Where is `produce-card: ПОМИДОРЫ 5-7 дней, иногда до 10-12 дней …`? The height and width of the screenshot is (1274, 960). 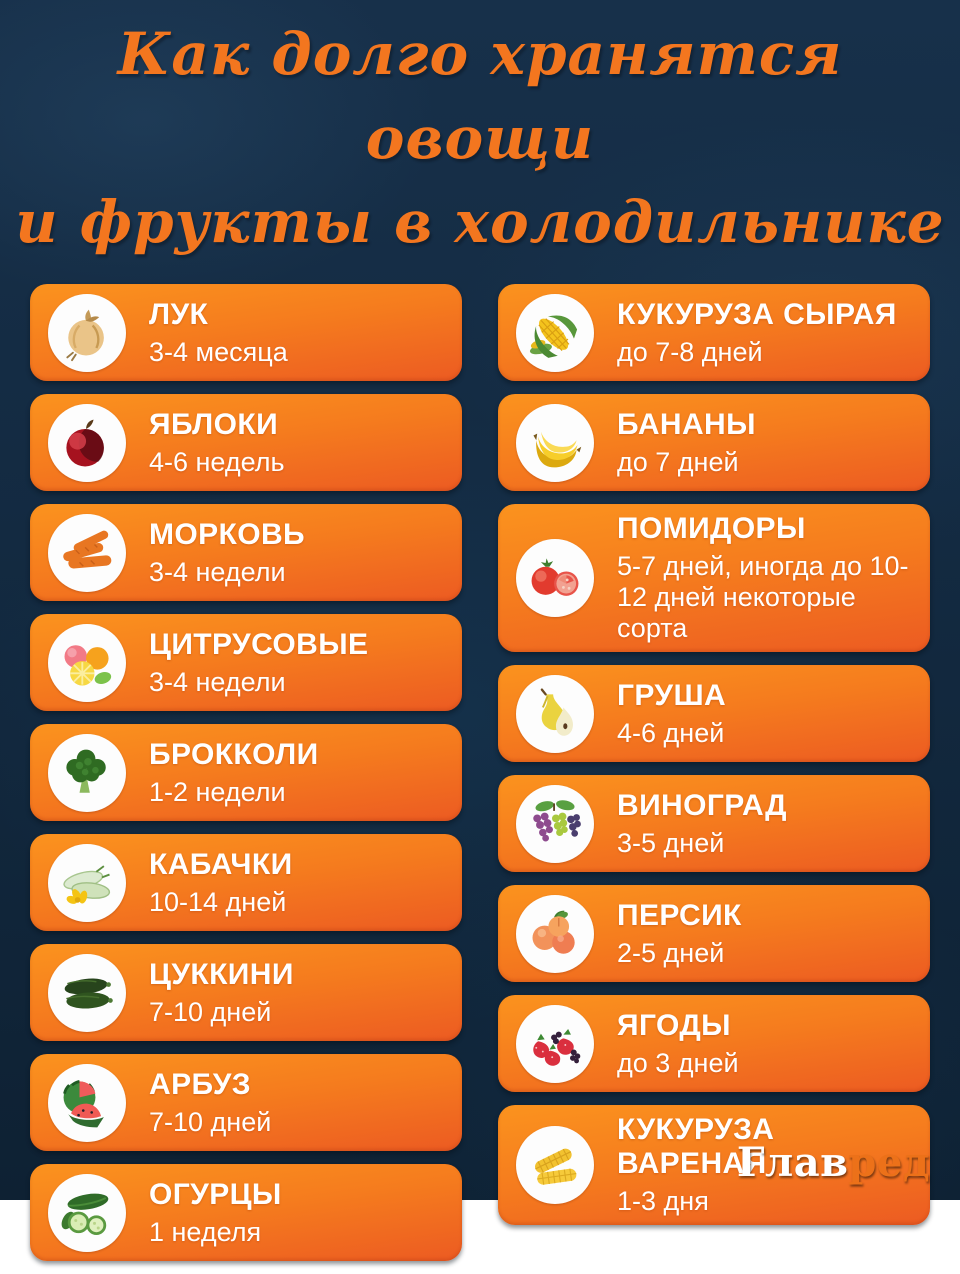 produce-card: ПОМИДОРЫ 5-7 дней, иногда до 10-12 дней … is located at coordinates (714, 578).